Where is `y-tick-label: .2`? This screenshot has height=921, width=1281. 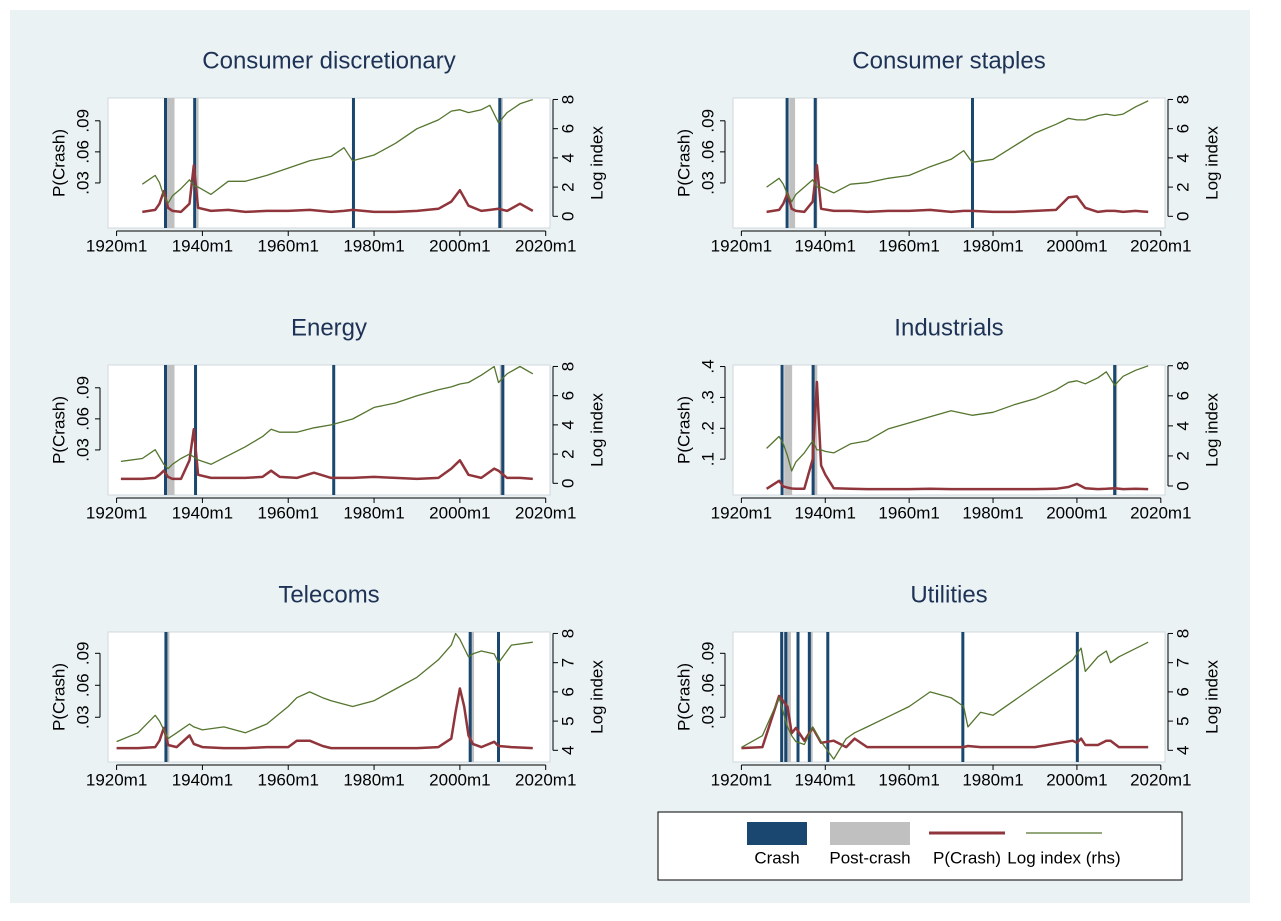 y-tick-label: .2 is located at coordinates (707, 428).